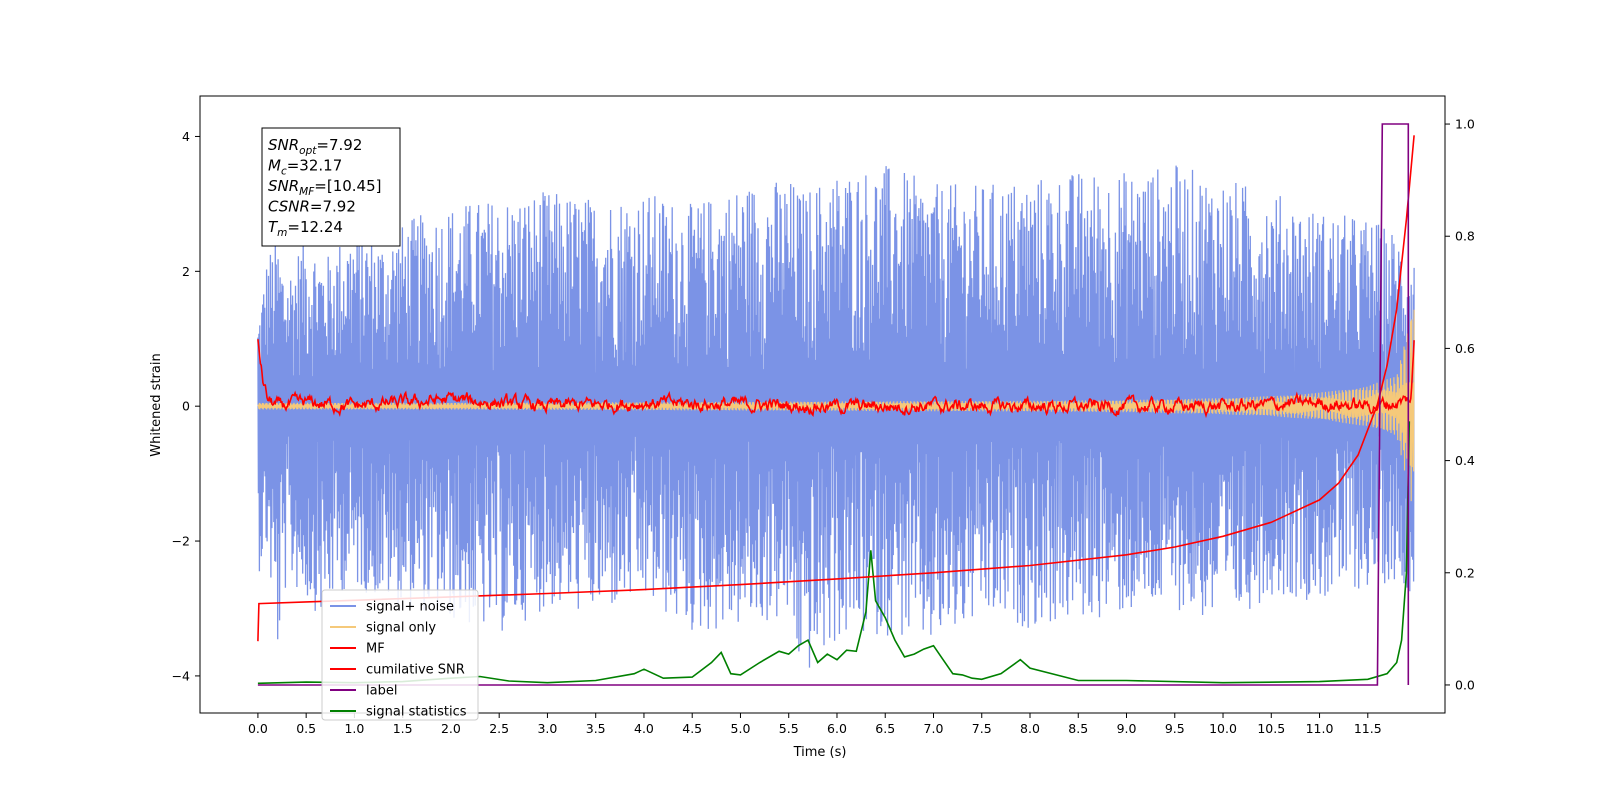 Image resolution: width=1600 pixels, height=800 pixels. Describe the element at coordinates (1078, 728) in the screenshot. I see `x-tick-label: 8.5` at that location.